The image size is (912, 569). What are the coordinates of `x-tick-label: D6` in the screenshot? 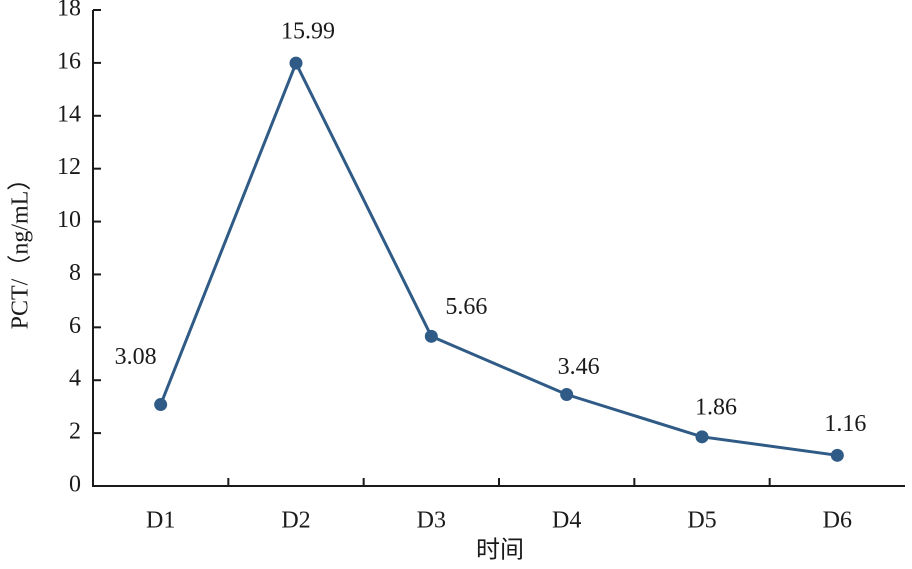 It's located at (837, 521).